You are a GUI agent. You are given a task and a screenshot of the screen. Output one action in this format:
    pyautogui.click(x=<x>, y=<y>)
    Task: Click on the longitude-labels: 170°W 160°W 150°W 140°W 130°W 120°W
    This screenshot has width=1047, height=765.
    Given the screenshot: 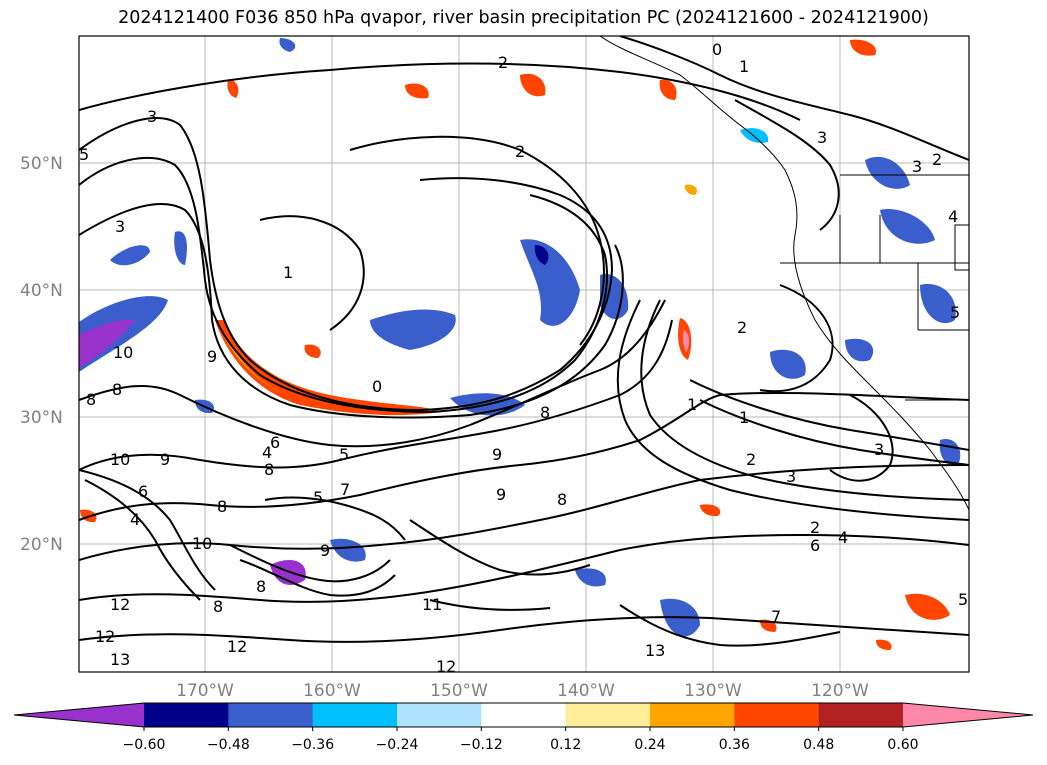 What is the action you would take?
    pyautogui.click(x=522, y=691)
    